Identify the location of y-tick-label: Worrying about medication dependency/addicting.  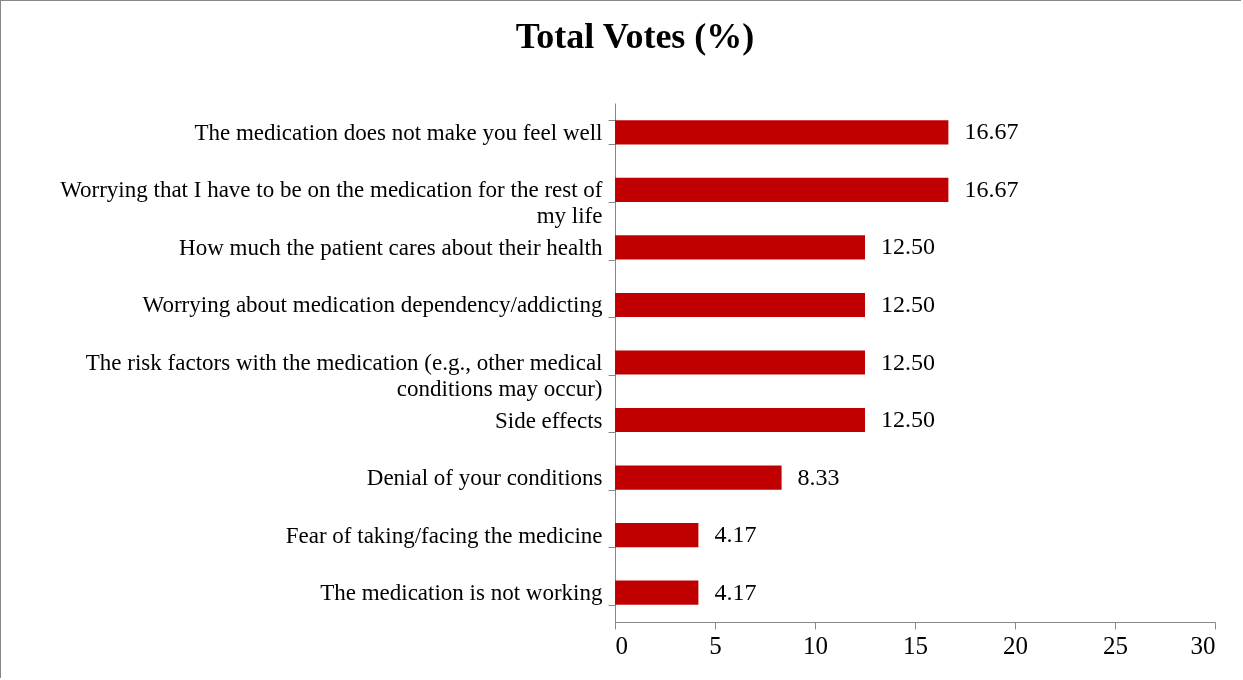
(372, 305).